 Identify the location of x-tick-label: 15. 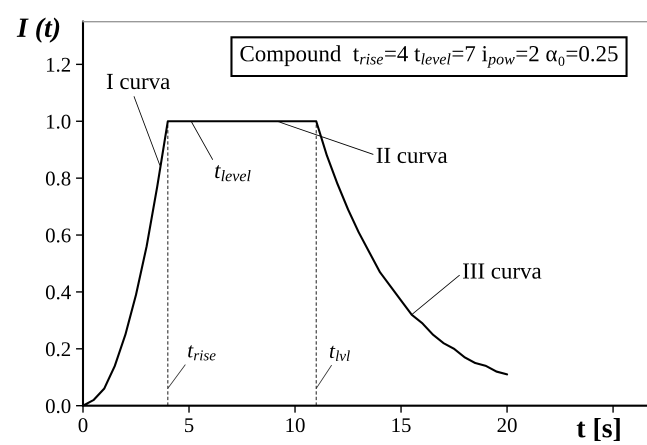
(401, 425).